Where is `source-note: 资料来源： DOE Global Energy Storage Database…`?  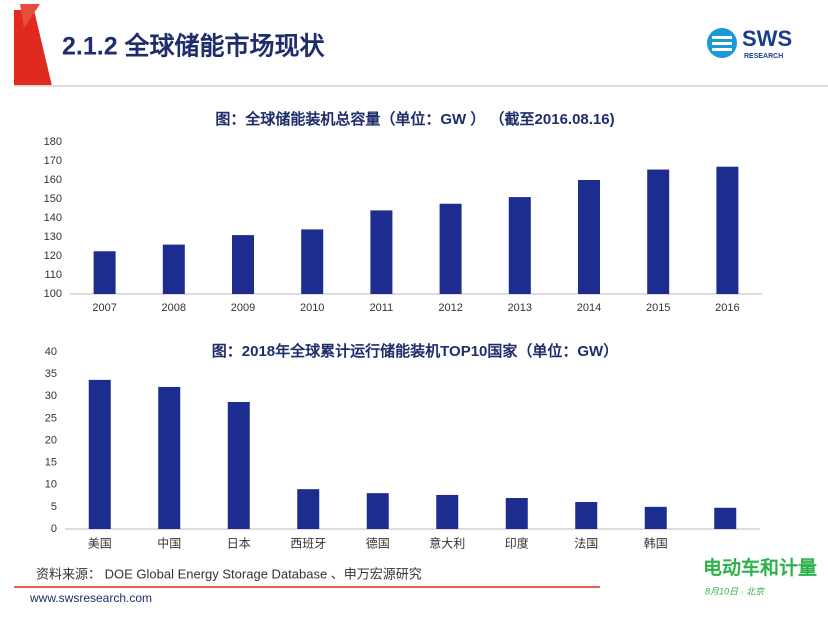 source-note: 资料来源： DOE Global Energy Storage Database… is located at coordinates (229, 573).